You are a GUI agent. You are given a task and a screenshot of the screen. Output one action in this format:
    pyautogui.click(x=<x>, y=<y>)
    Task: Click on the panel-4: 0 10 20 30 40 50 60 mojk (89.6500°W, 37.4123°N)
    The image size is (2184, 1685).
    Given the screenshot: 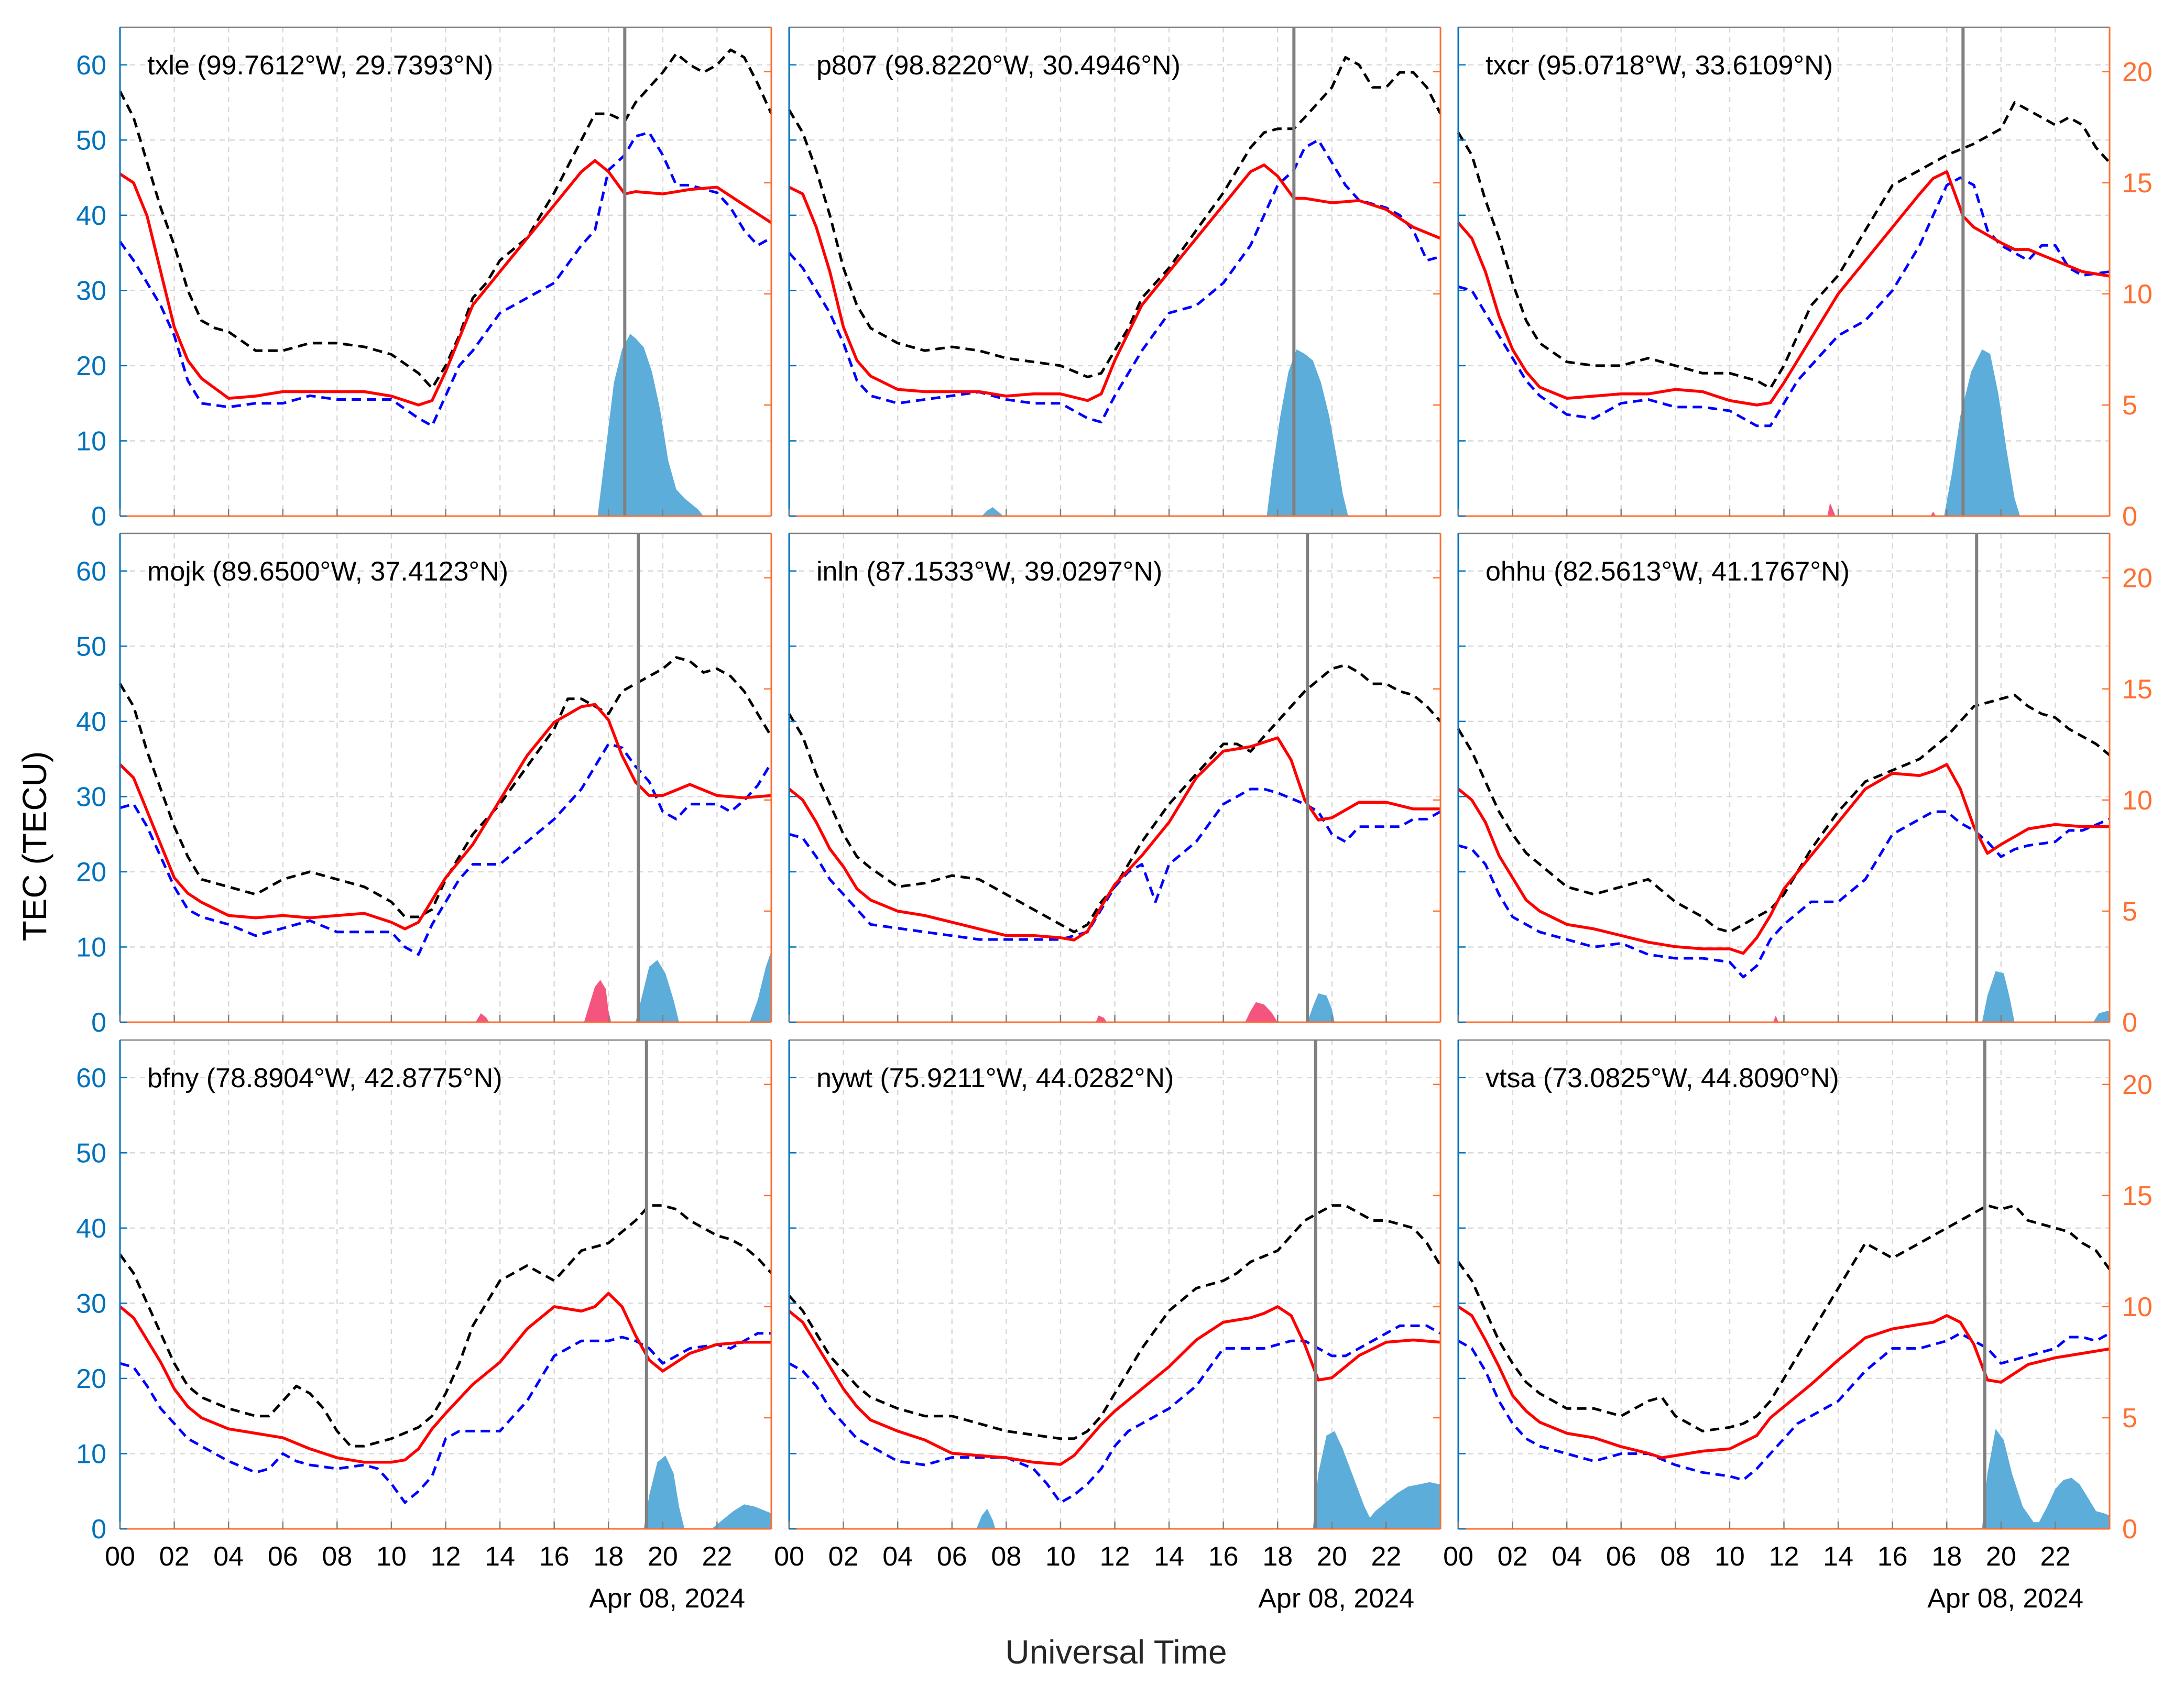 What is the action you would take?
    pyautogui.click(x=425, y=785)
    